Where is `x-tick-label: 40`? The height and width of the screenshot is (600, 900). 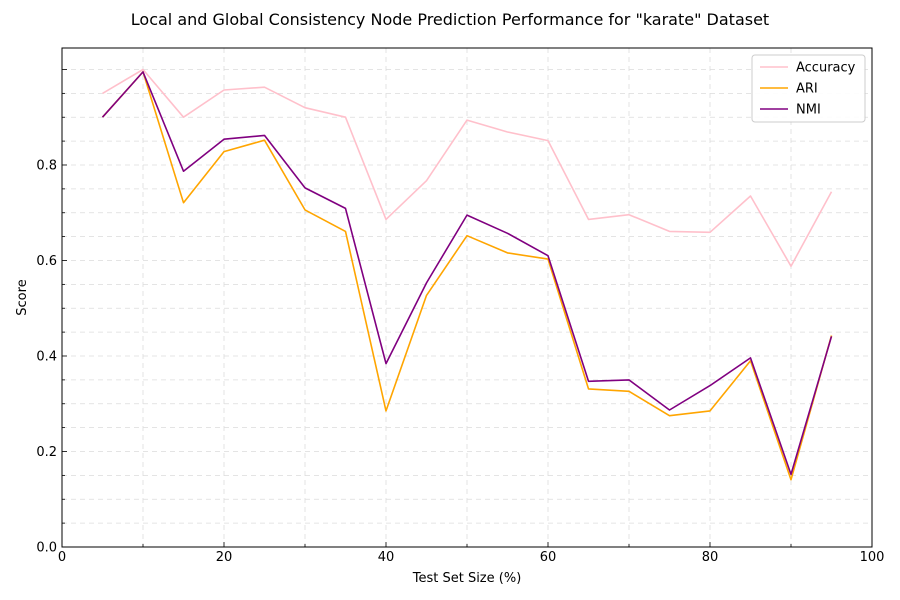 x-tick-label: 40 is located at coordinates (386, 557).